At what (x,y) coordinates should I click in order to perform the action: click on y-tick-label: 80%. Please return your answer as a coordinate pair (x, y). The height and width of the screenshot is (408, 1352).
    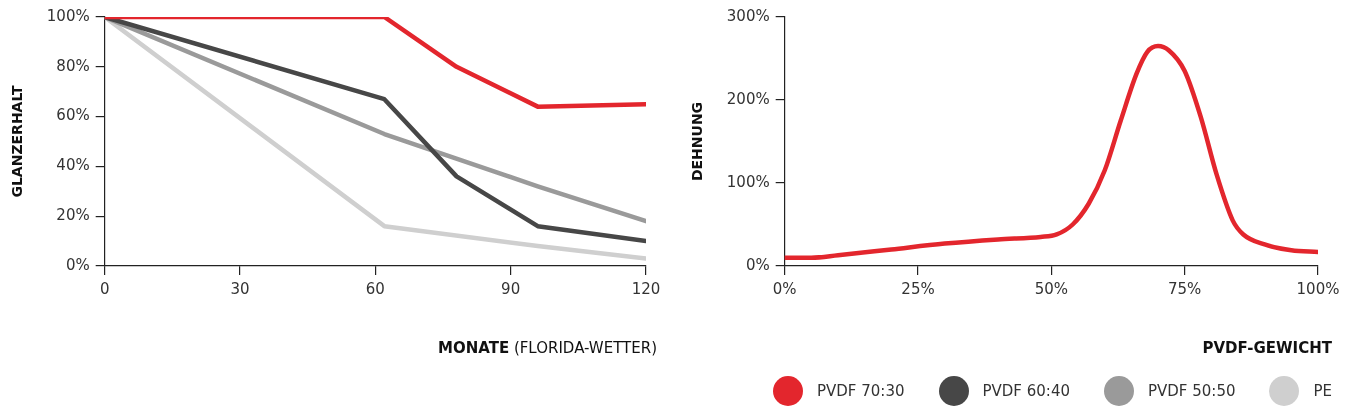
    Looking at the image, I should click on (73, 65).